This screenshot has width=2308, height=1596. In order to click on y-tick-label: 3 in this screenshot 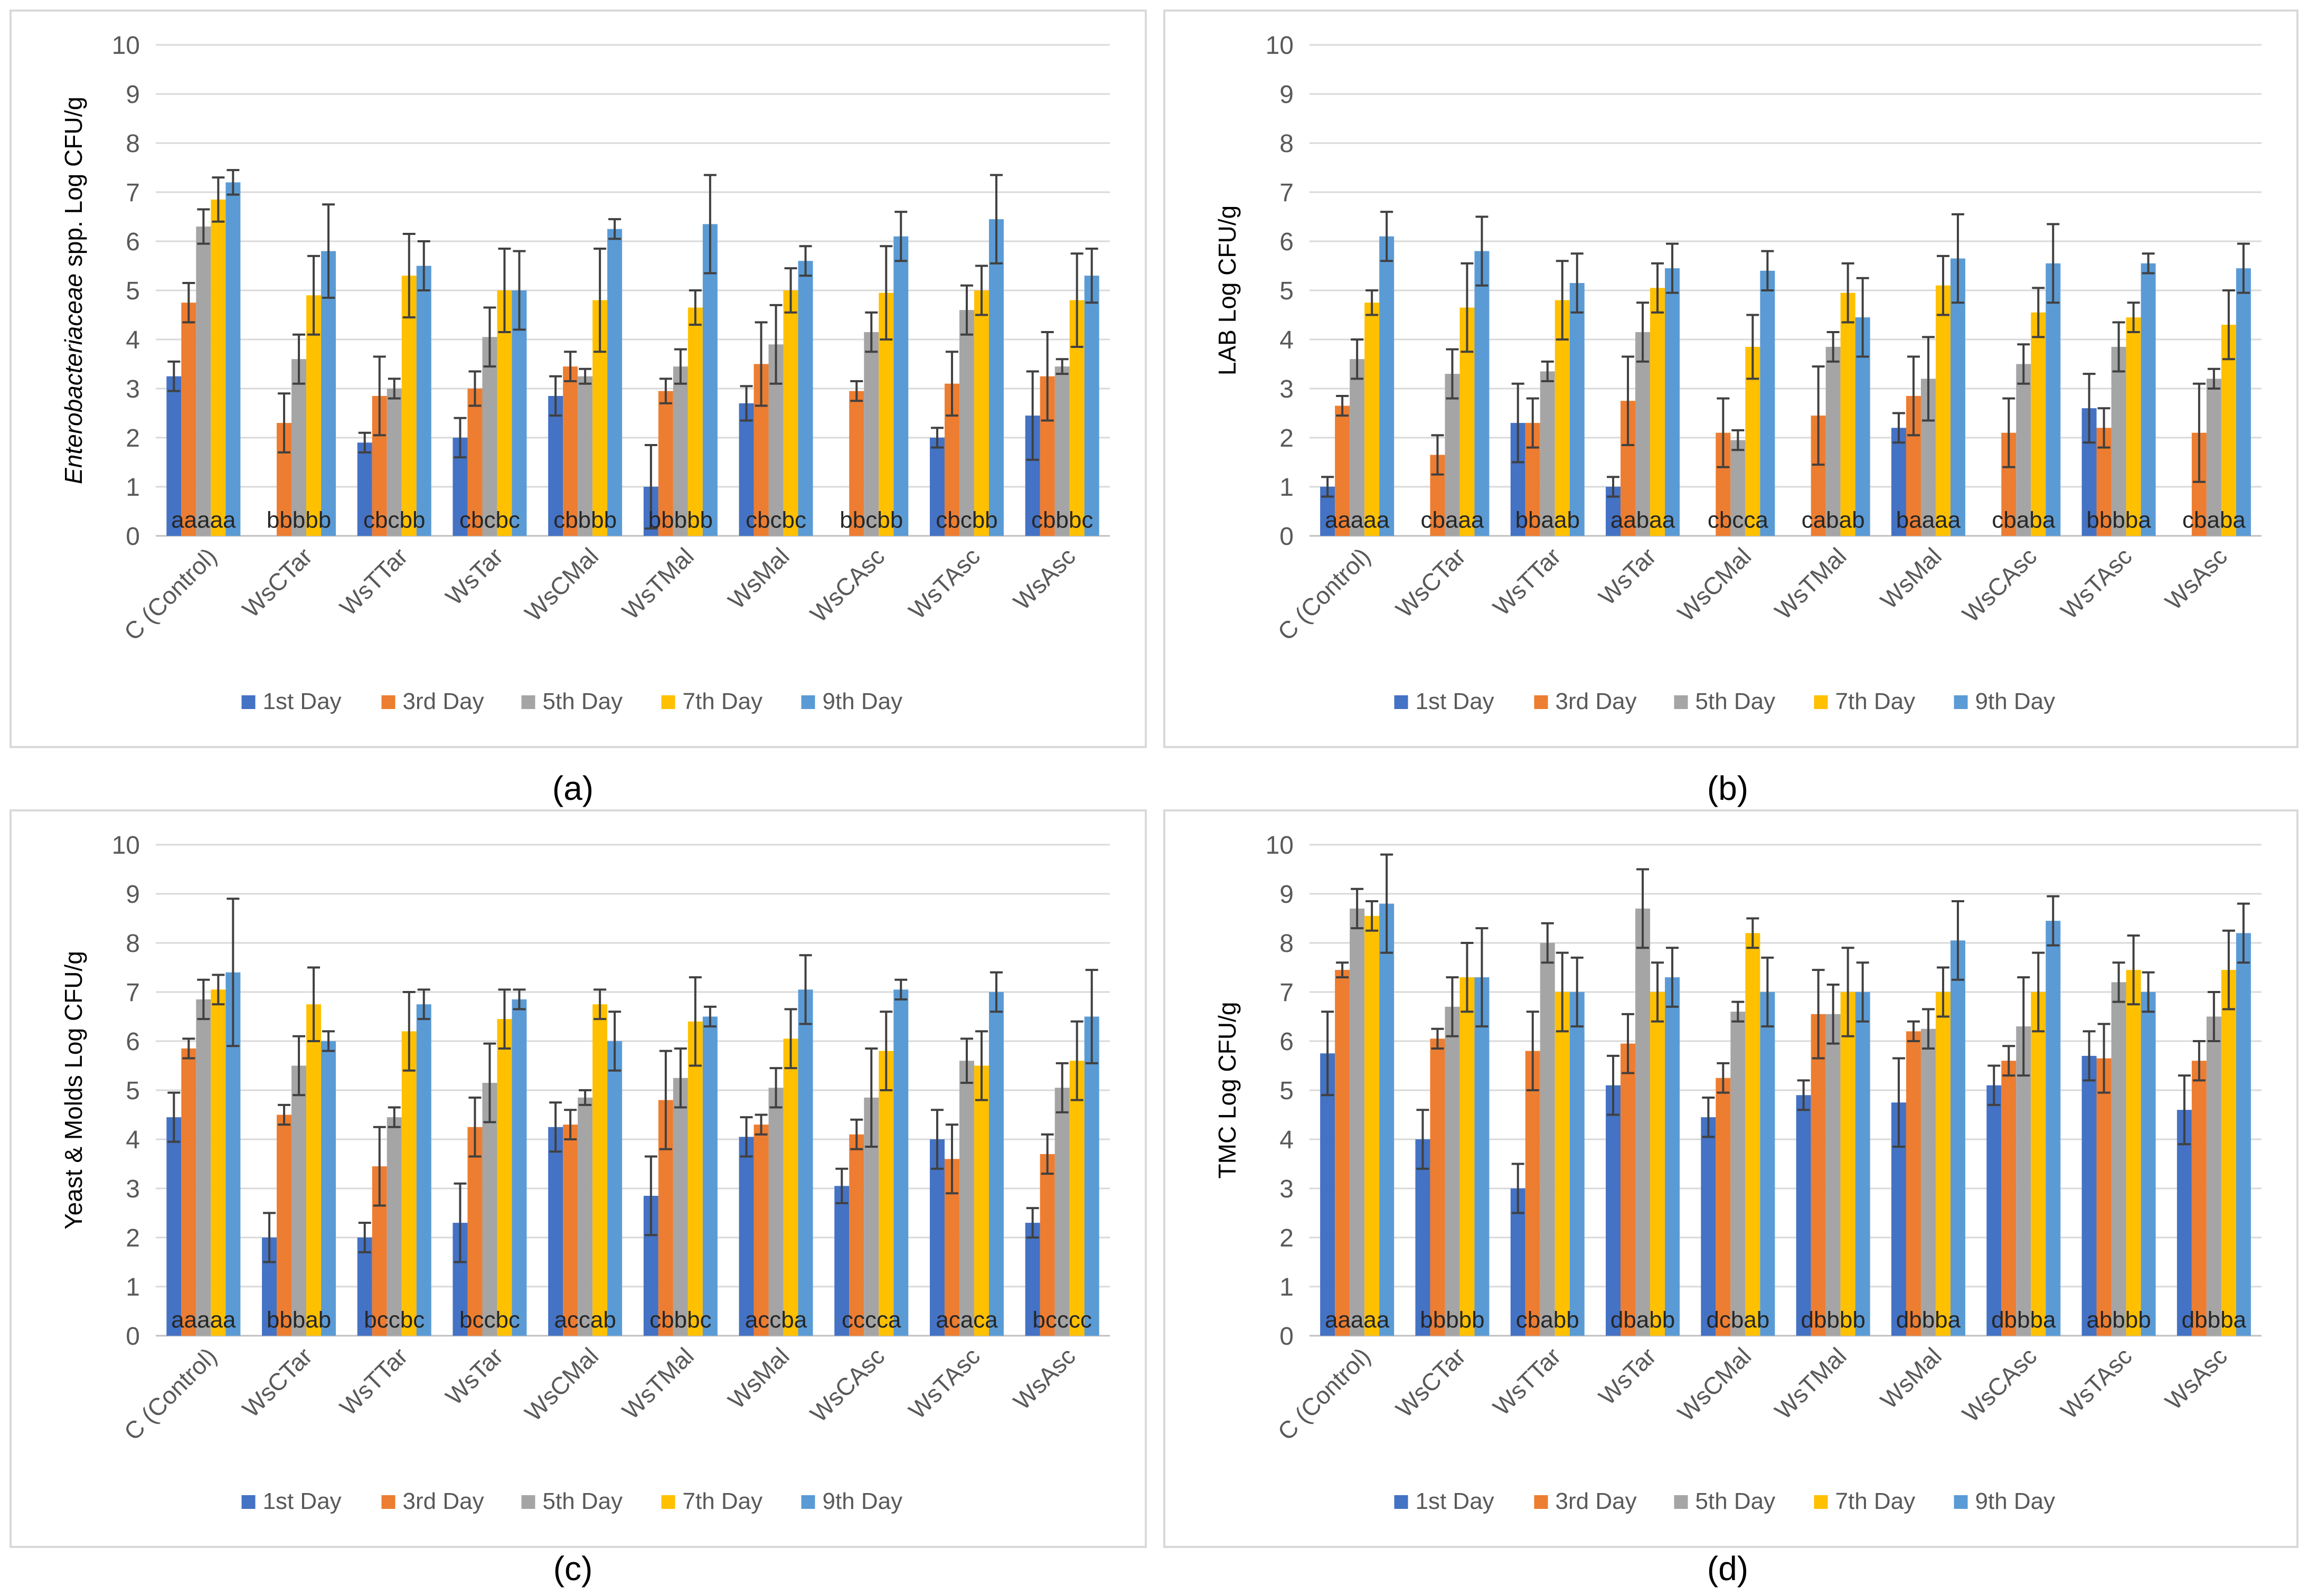, I will do `click(1286, 1189)`.